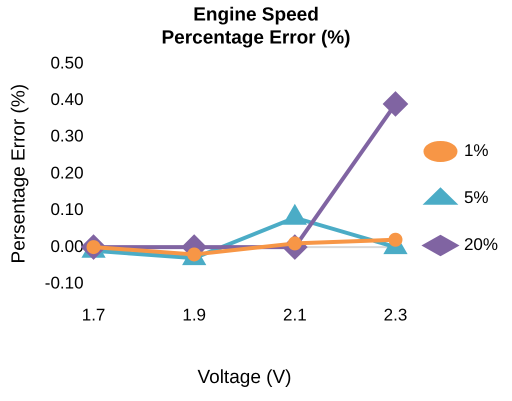 This screenshot has height=401, width=512. Describe the element at coordinates (67, 210) in the screenshot. I see `y-tick-label: 0.10` at that location.